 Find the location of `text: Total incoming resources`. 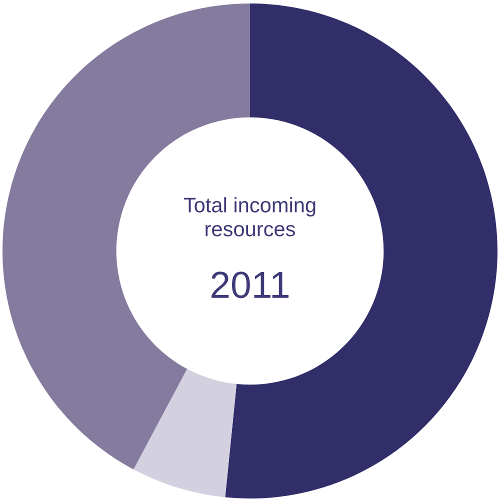

text: Total incoming resources is located at coordinates (250, 216).